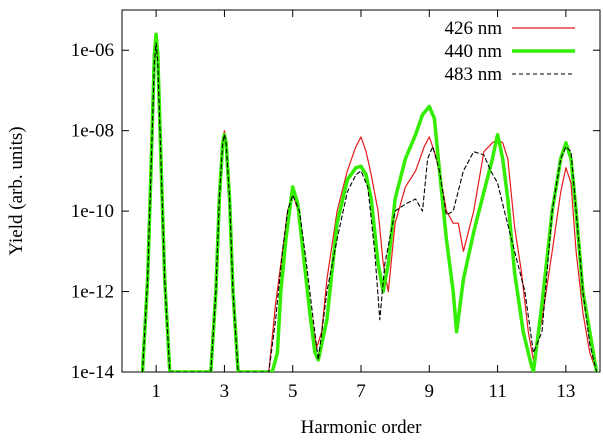 The width and height of the screenshot is (603, 443). I want to click on y-tick-label: 1e-14, so click(93, 372).